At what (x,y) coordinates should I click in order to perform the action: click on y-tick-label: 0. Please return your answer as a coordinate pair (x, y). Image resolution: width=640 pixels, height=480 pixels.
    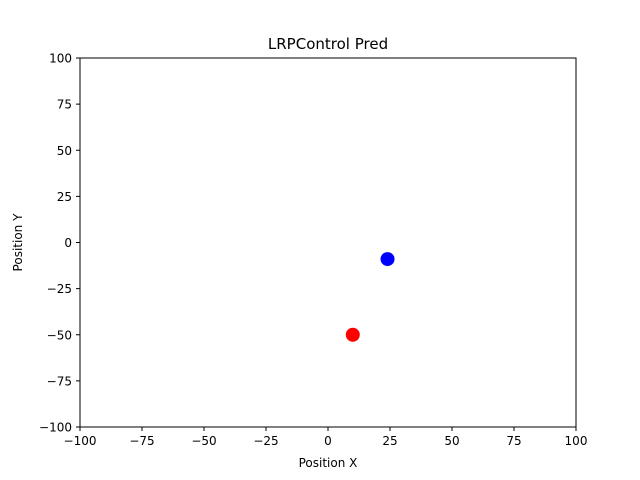
    Looking at the image, I should click on (68, 243).